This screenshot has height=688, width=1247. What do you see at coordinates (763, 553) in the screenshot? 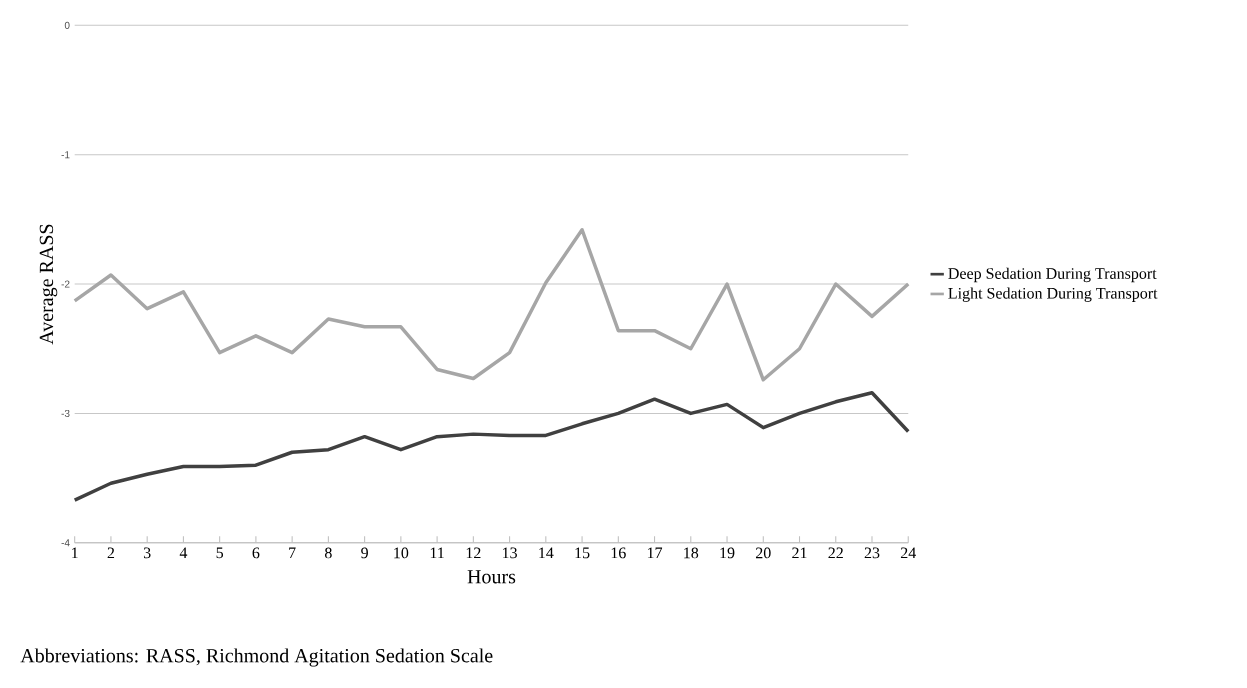
I see `x-tick-label: 20` at bounding box center [763, 553].